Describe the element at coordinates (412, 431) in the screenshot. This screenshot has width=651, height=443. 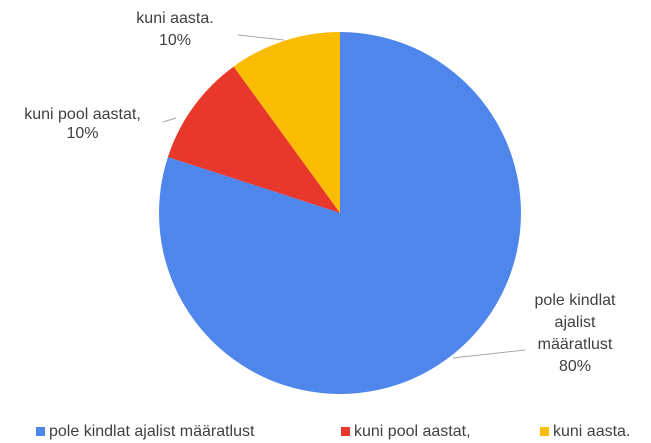
I see `legend-label: kuni pool aastat,` at that location.